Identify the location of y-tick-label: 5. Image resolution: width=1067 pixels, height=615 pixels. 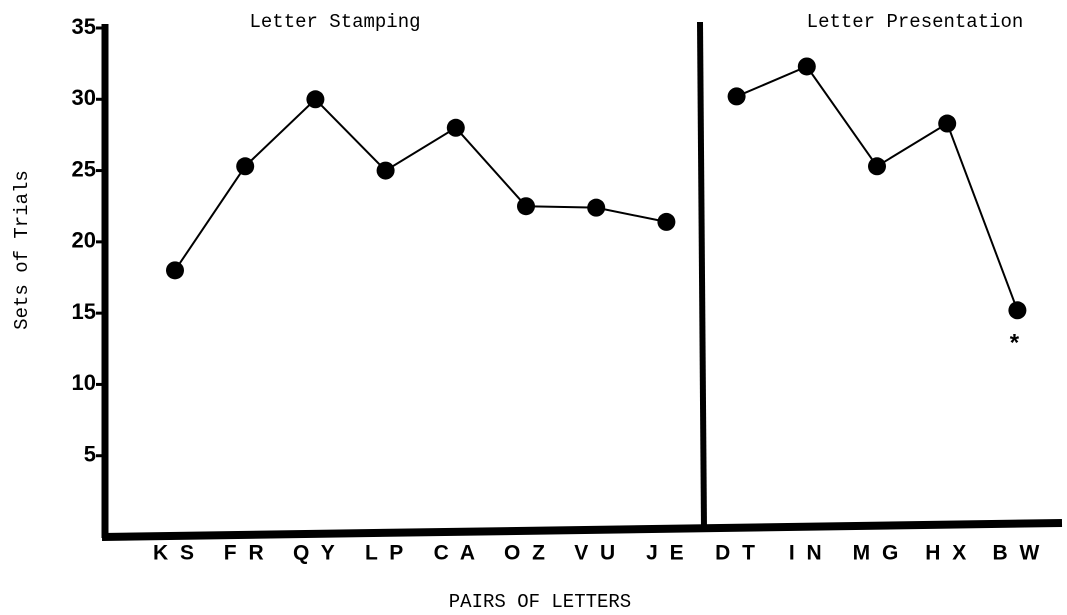
(90, 454).